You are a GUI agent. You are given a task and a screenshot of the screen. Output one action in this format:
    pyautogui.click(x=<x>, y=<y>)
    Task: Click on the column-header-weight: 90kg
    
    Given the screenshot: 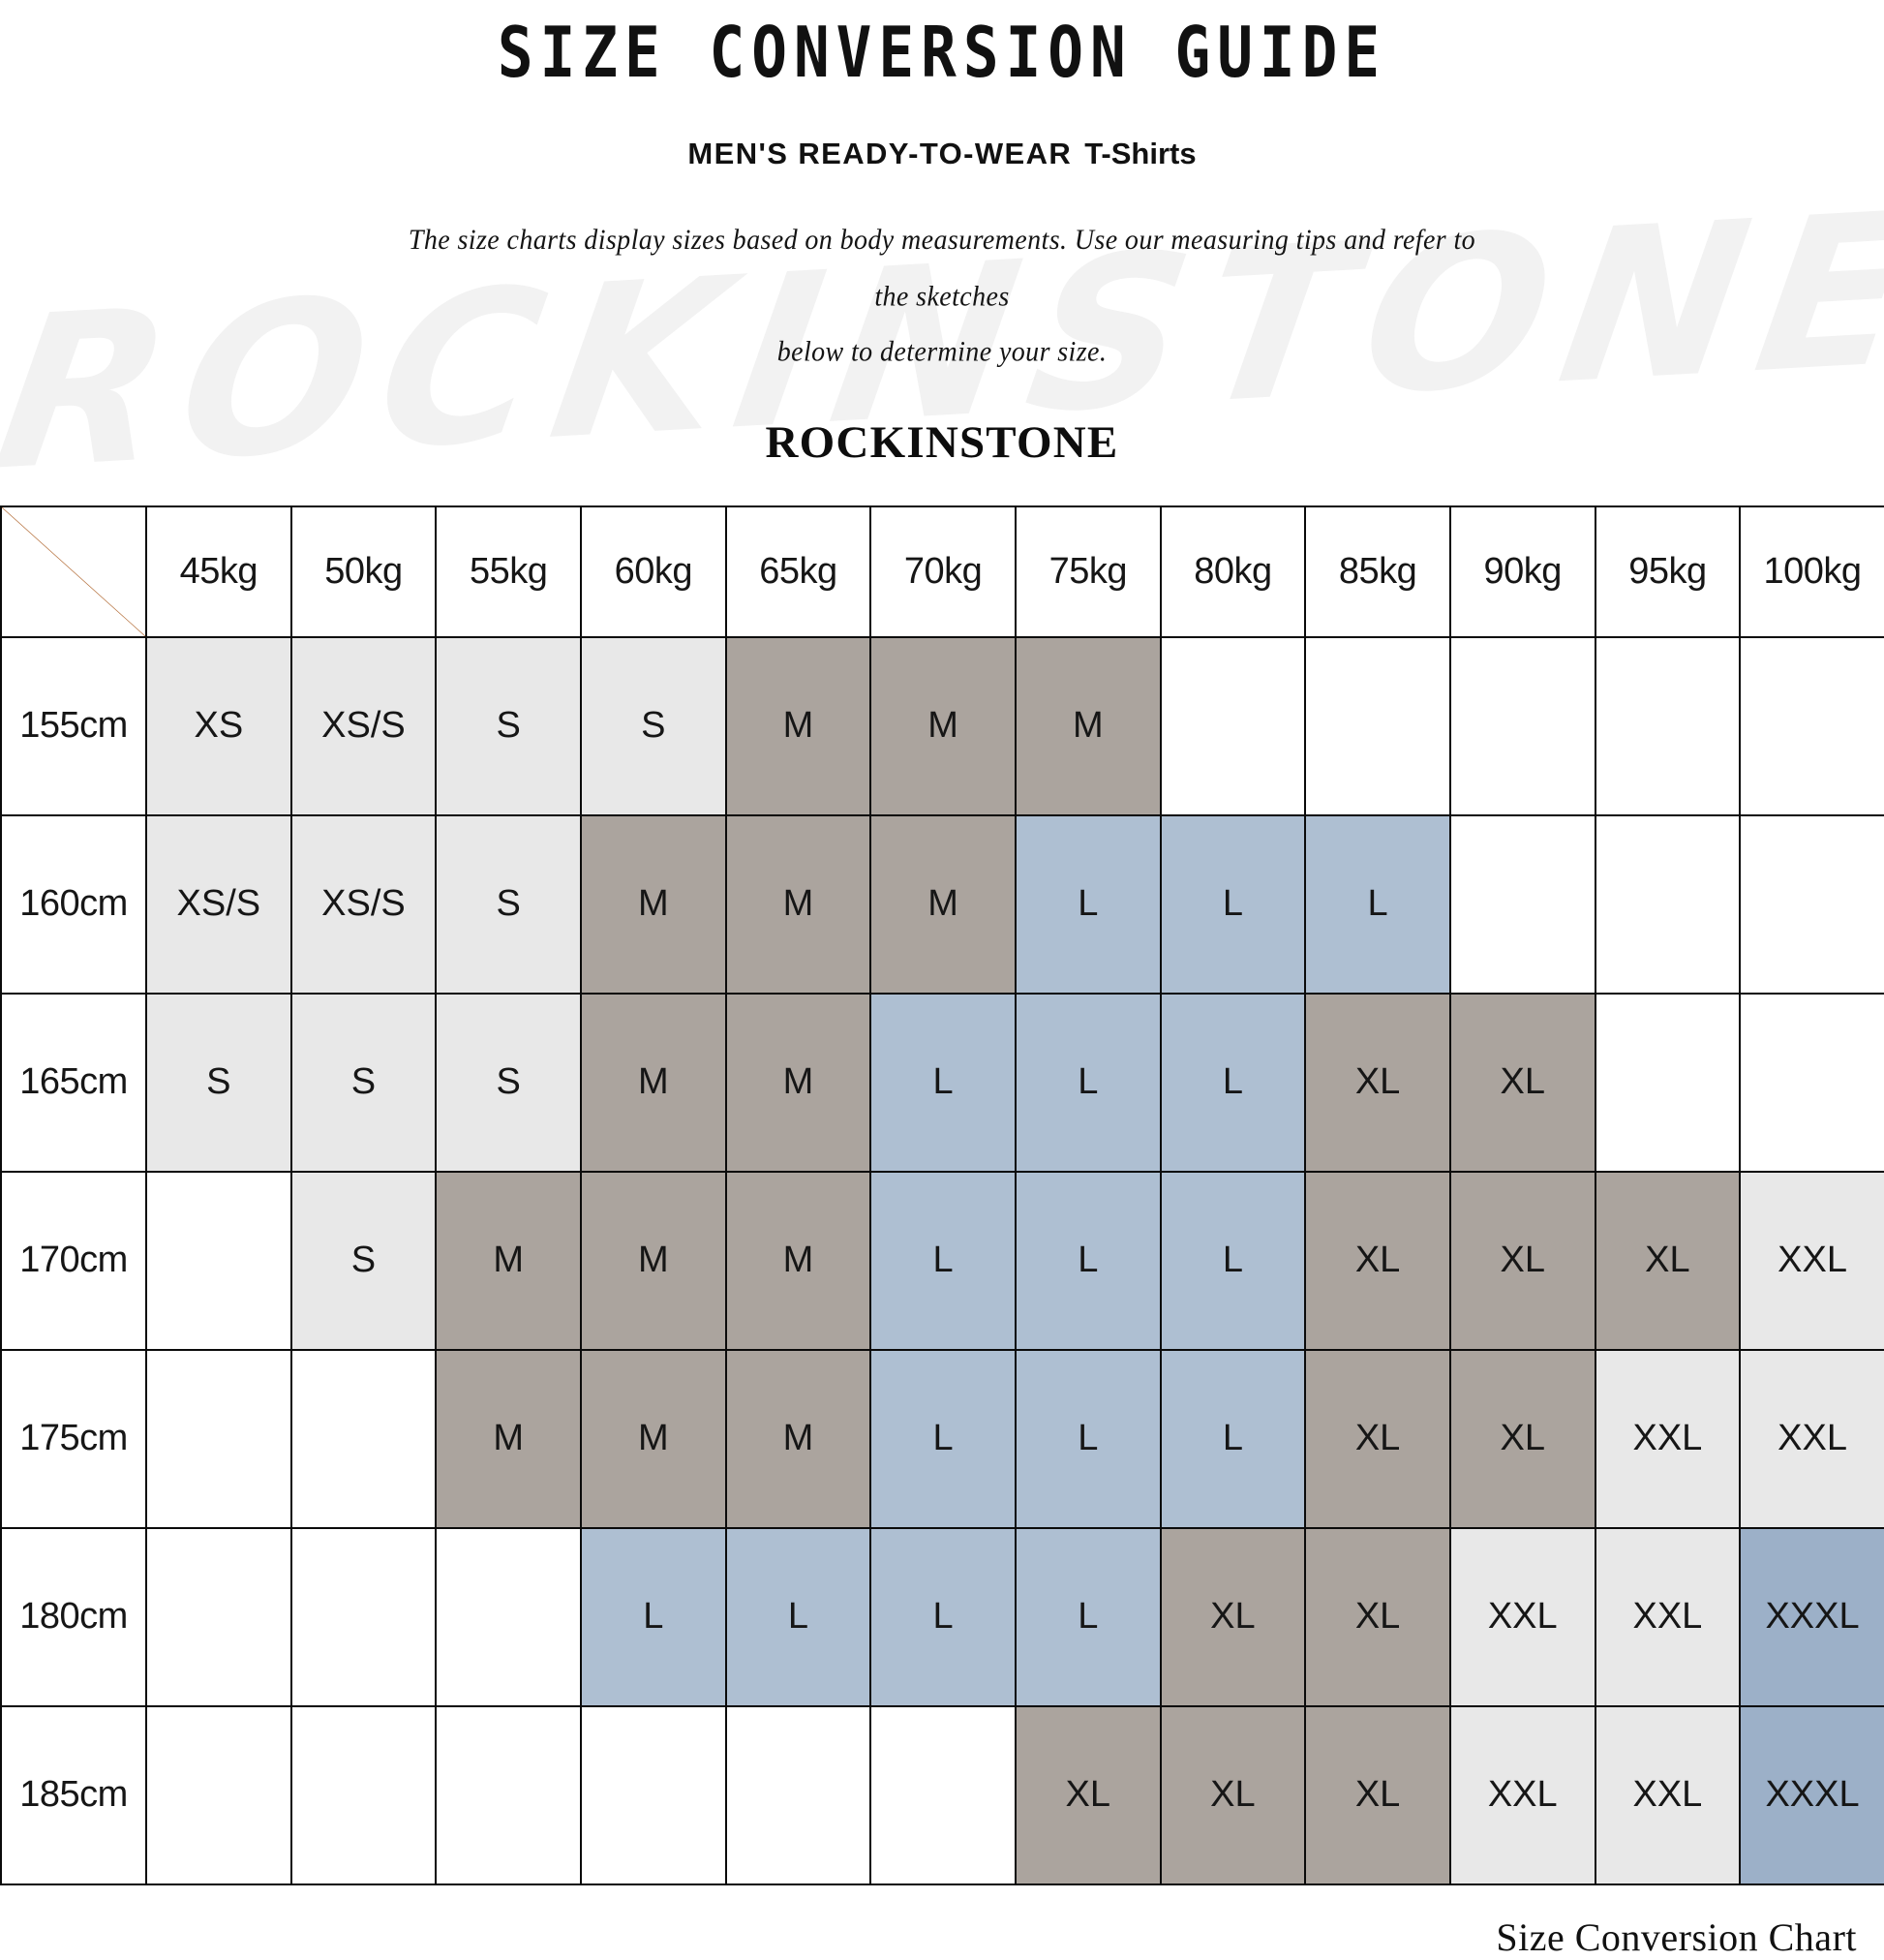 What is the action you would take?
    pyautogui.click(x=1522, y=571)
    